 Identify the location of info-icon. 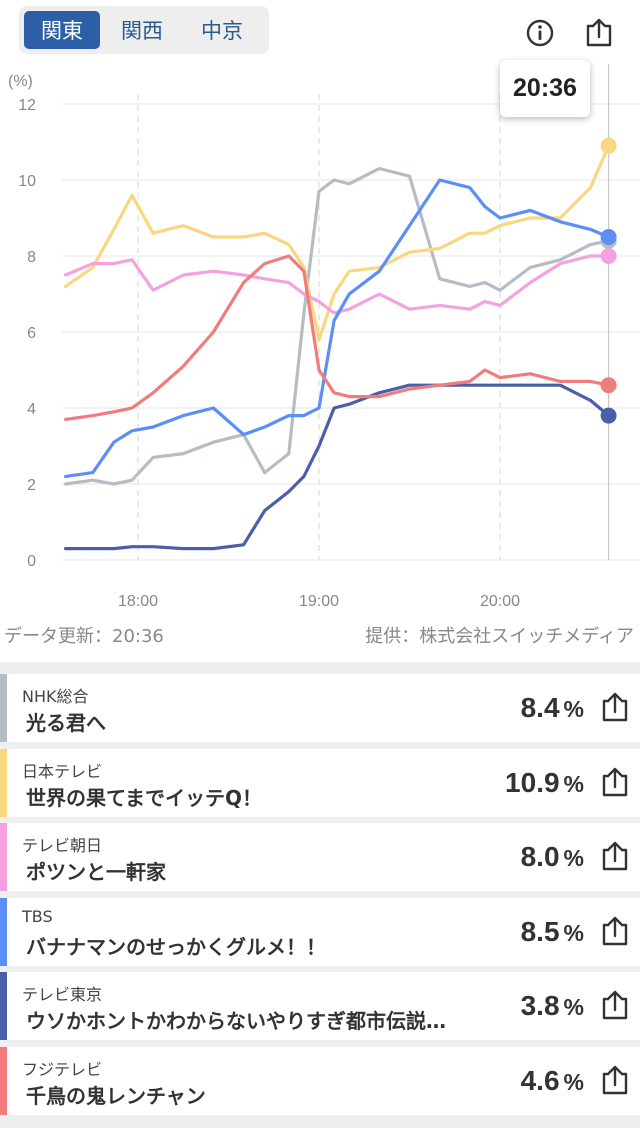
(540, 33).